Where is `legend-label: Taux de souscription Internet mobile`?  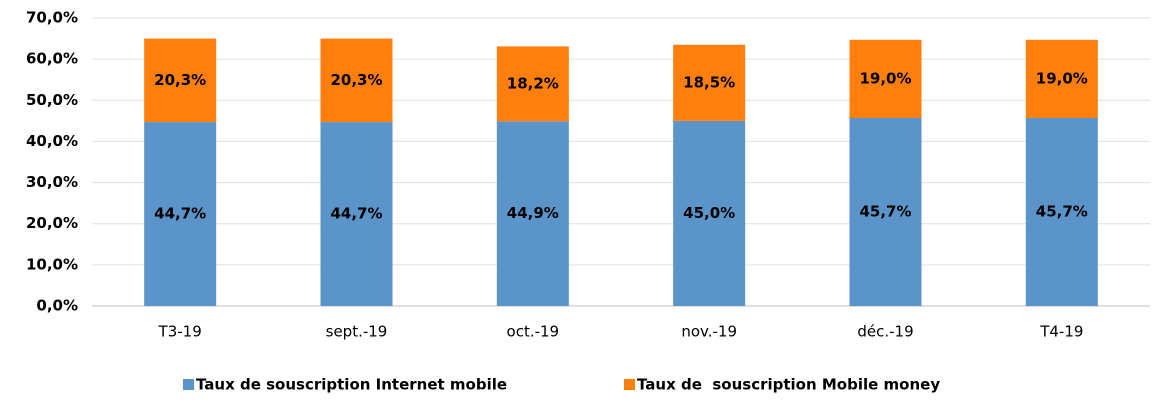 legend-label: Taux de souscription Internet mobile is located at coordinates (351, 385).